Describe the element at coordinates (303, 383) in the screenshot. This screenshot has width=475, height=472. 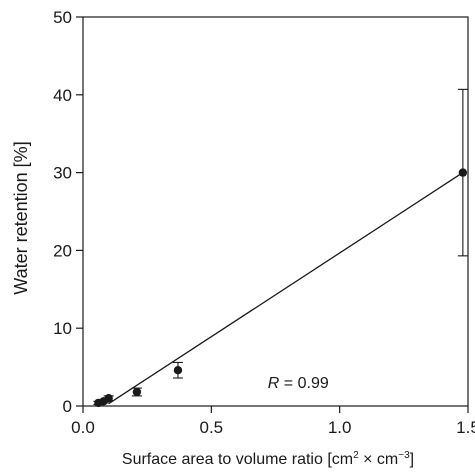
I see `r-value: = 0.99` at that location.